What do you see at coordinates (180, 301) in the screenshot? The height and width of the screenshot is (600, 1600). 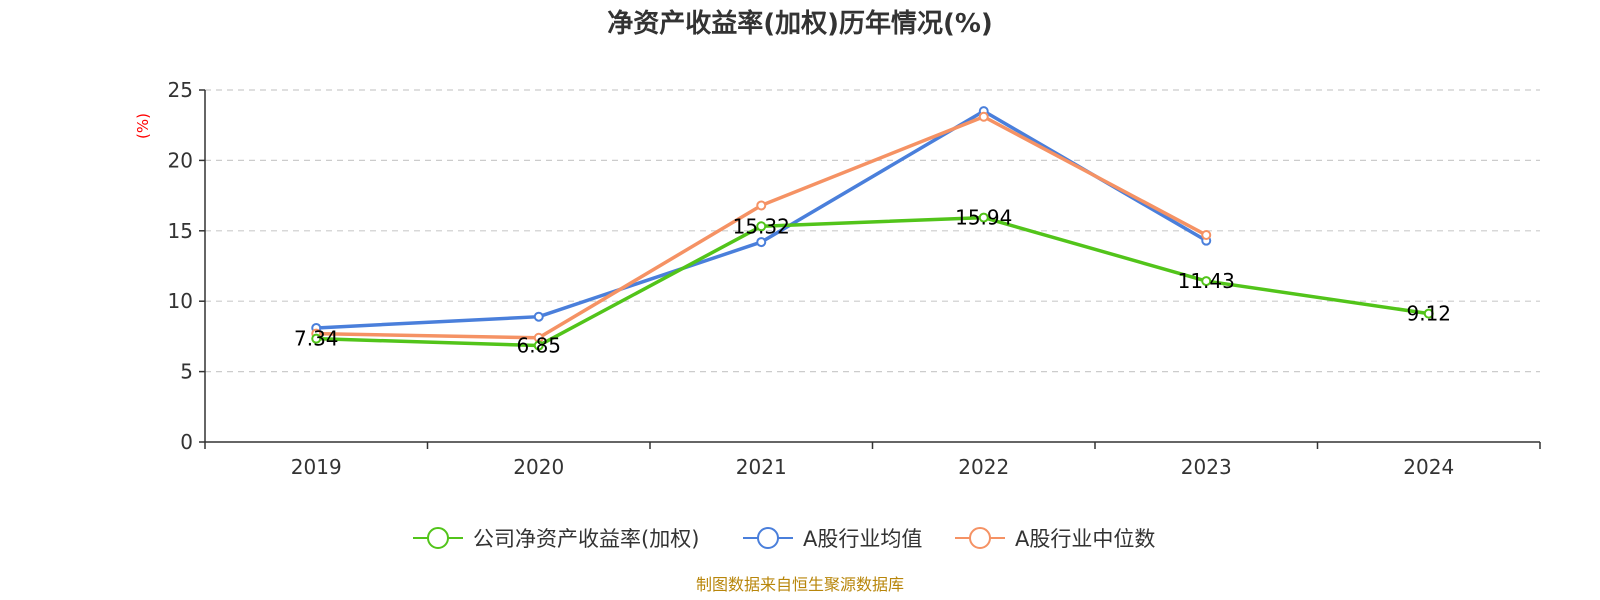 I see `y-tick-label: 10` at bounding box center [180, 301].